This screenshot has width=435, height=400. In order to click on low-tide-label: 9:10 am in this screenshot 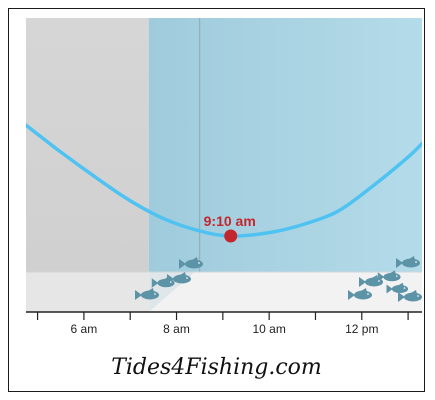, I will do `click(230, 221)`.